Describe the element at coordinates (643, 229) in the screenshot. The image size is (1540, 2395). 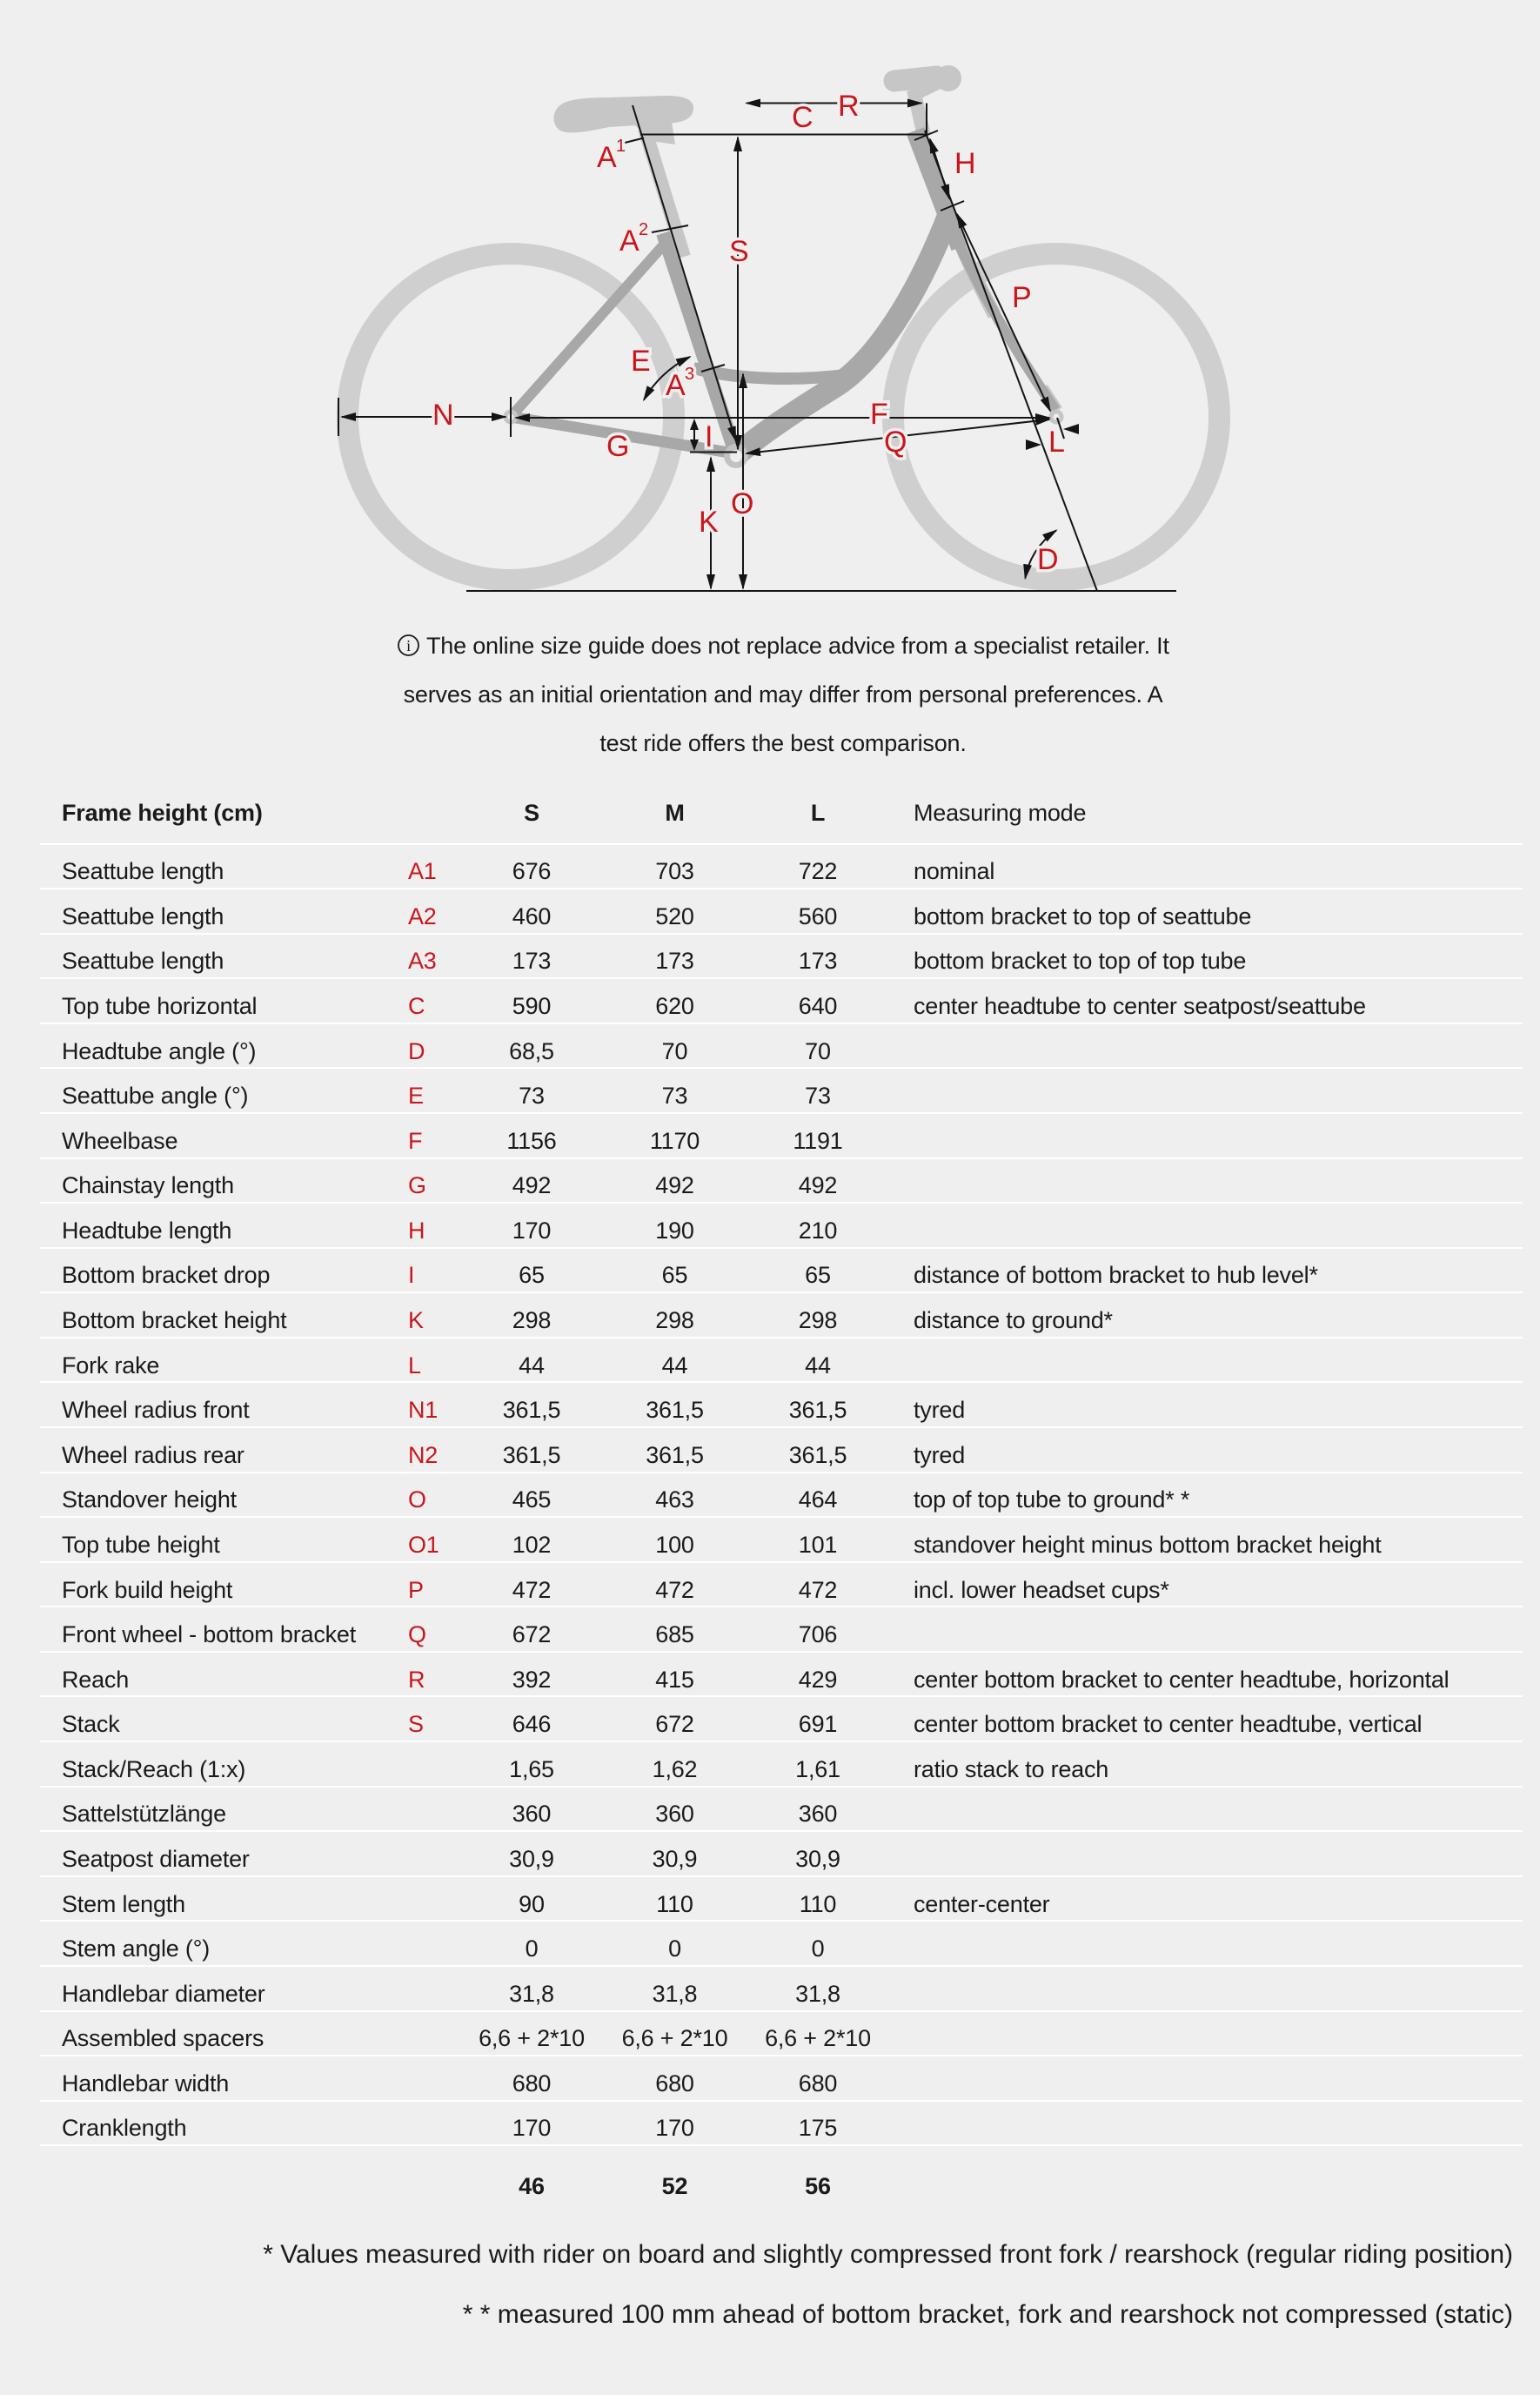
I see `svg-text: 2` at that location.